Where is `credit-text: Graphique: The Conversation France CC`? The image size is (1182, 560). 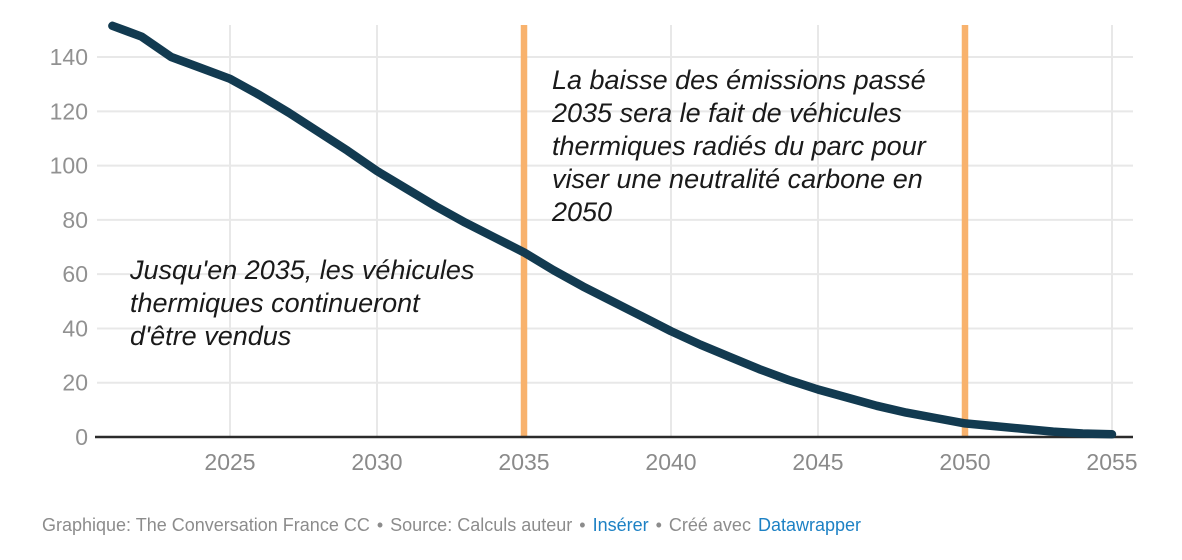 credit-text: Graphique: The Conversation France CC is located at coordinates (206, 525).